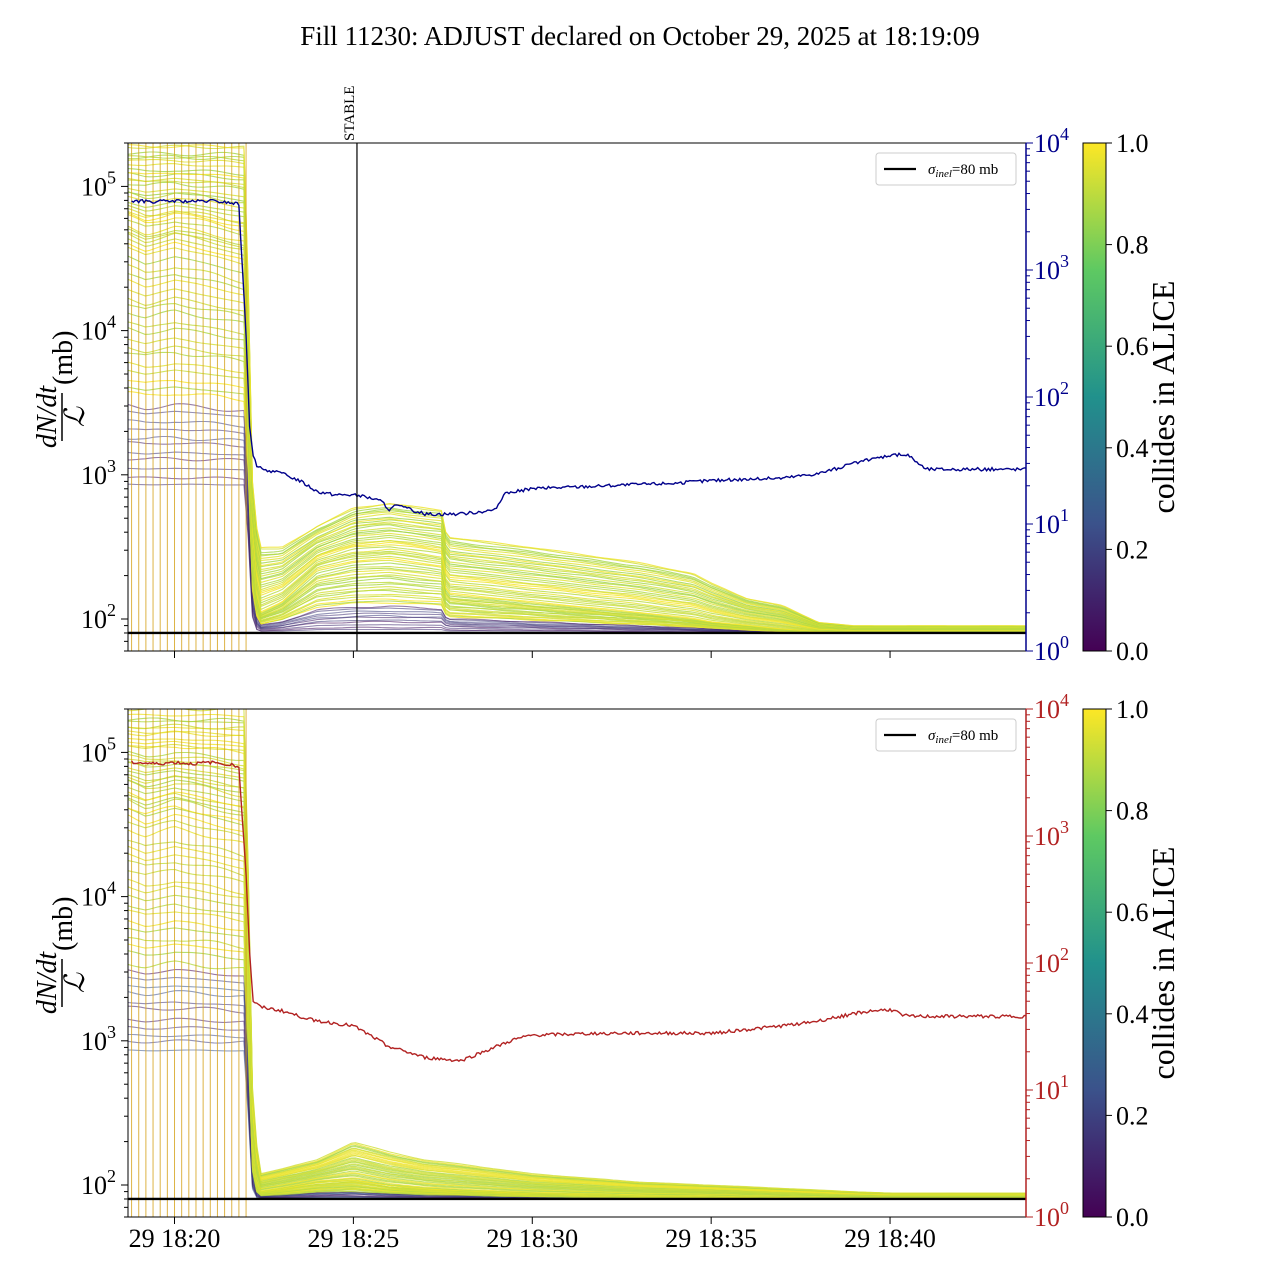  Describe the element at coordinates (1051, 649) in the screenshot. I see `top-right-tick-label: 10⁰` at that location.